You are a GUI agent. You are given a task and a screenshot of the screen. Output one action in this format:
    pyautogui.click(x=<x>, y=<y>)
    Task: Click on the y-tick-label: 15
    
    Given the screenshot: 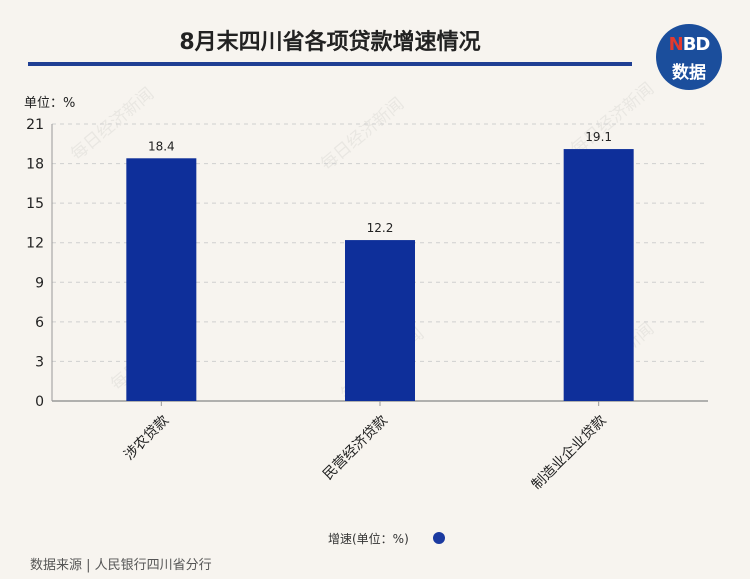 What is the action you would take?
    pyautogui.click(x=35, y=204)
    